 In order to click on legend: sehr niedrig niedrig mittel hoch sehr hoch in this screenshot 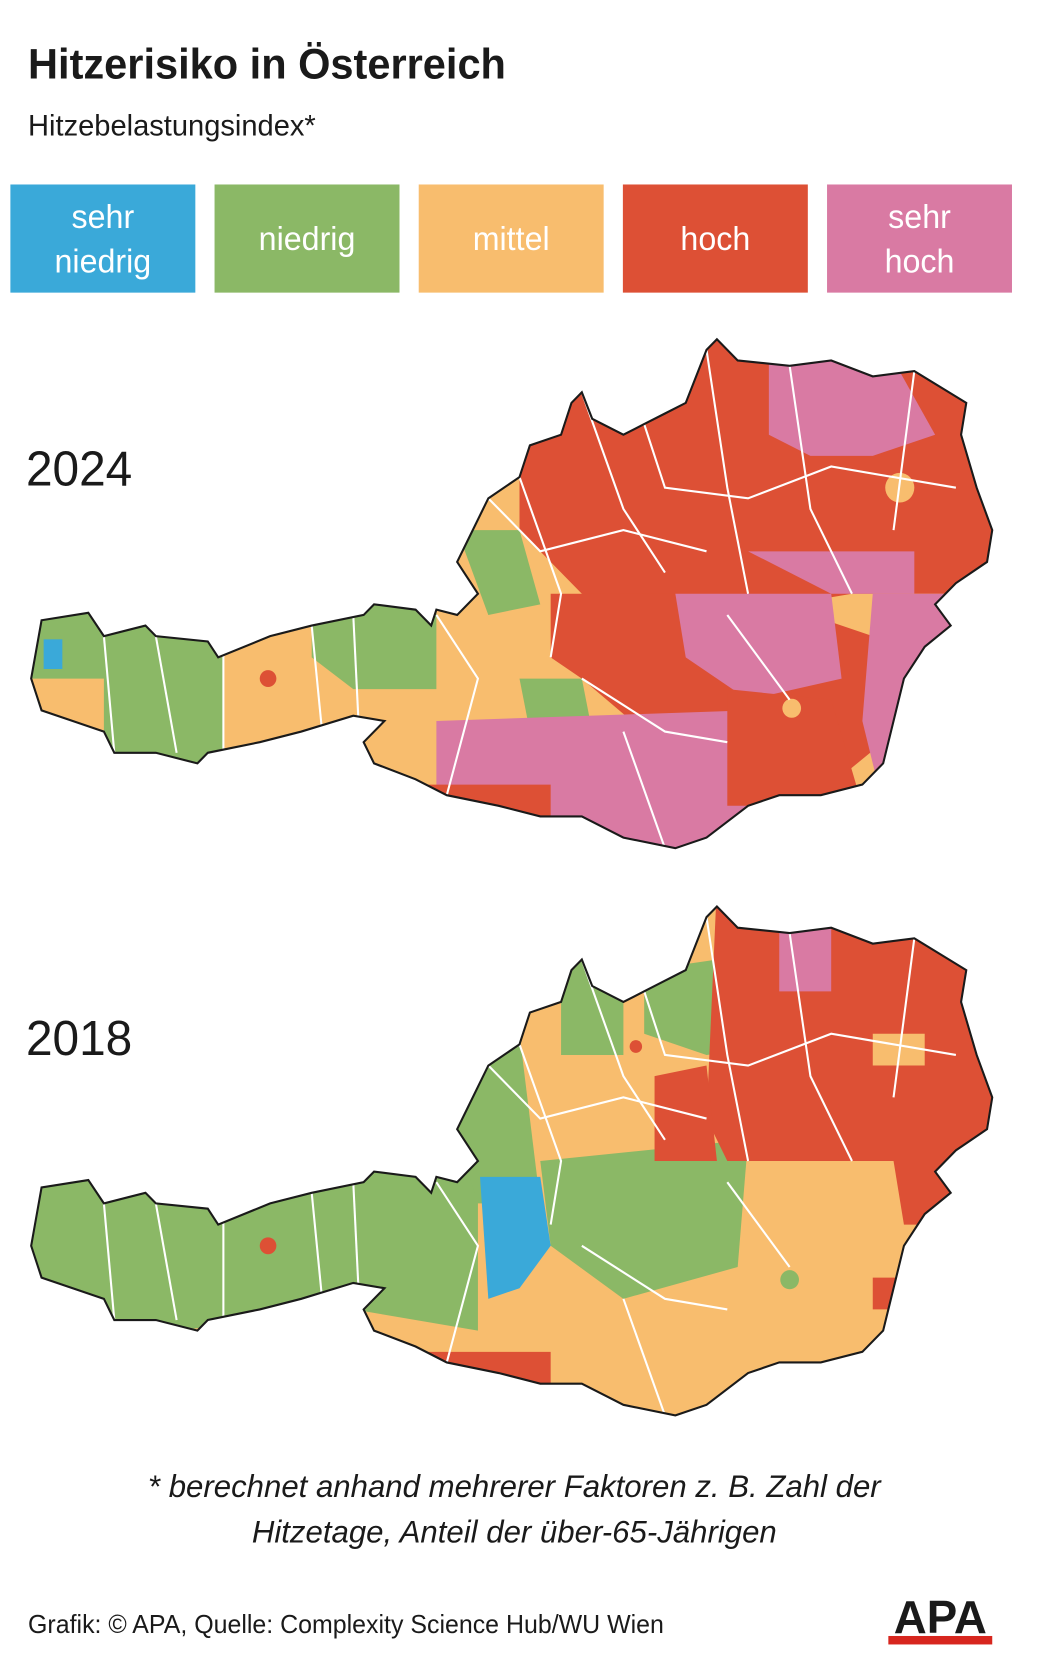, I will do `click(511, 238)`.